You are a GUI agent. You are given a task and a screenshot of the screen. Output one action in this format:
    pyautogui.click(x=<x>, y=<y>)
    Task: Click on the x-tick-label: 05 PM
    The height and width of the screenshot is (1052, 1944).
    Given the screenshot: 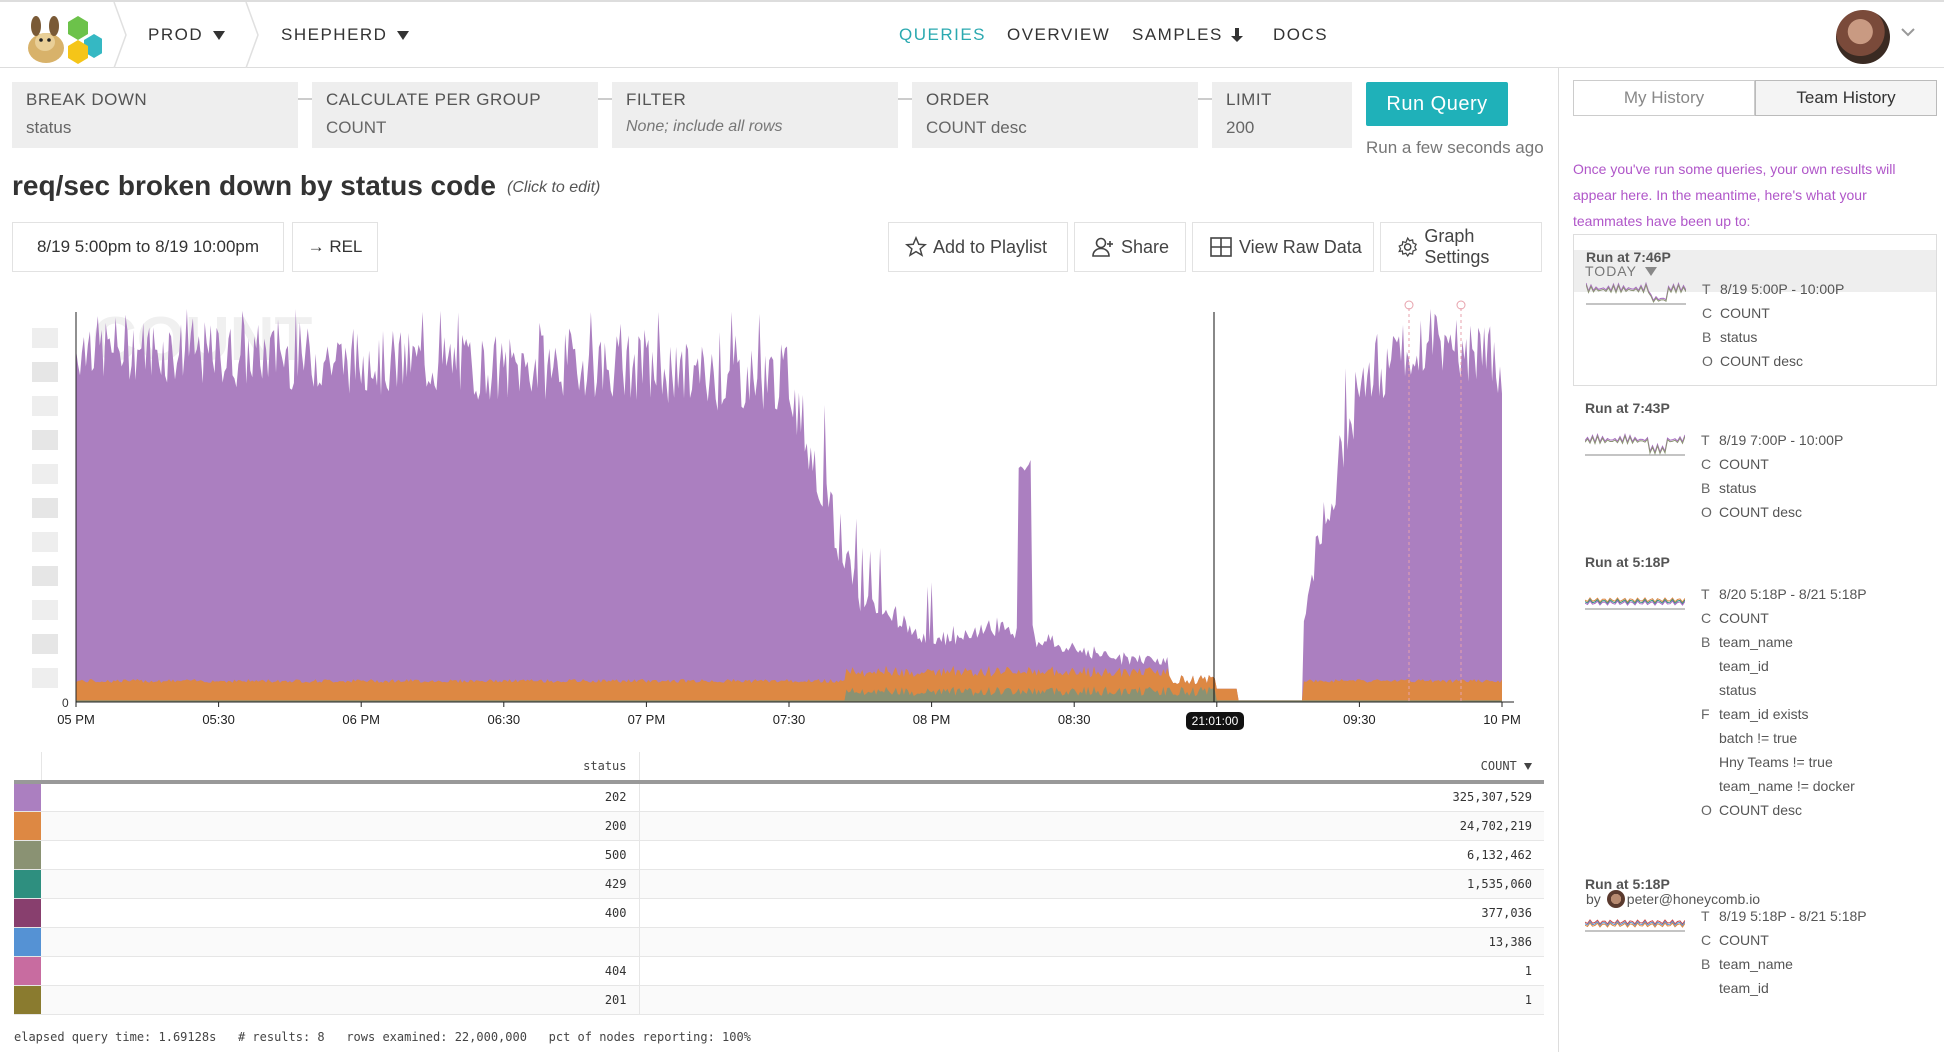 What is the action you would take?
    pyautogui.click(x=76, y=719)
    